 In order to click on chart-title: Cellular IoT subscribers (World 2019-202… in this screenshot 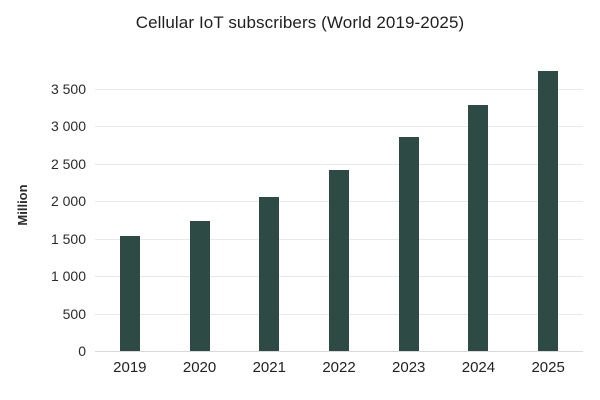, I will do `click(300, 22)`.